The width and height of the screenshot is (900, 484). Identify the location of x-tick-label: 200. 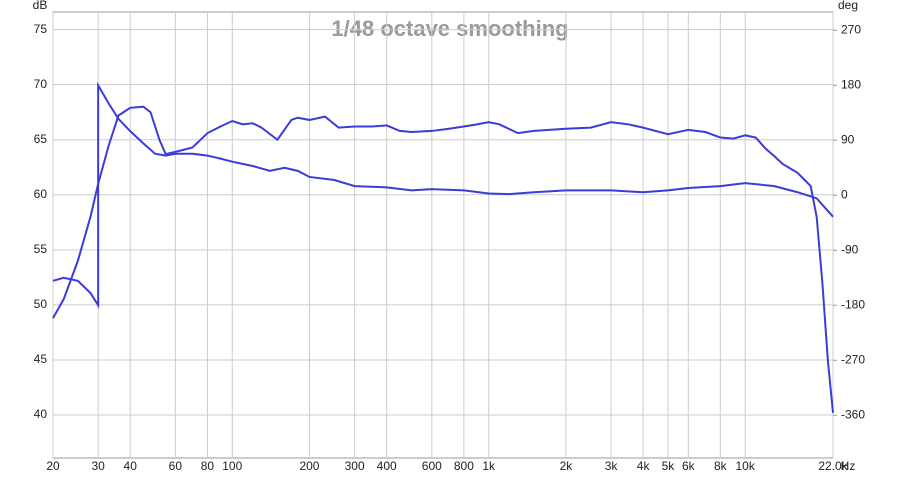
(309, 466).